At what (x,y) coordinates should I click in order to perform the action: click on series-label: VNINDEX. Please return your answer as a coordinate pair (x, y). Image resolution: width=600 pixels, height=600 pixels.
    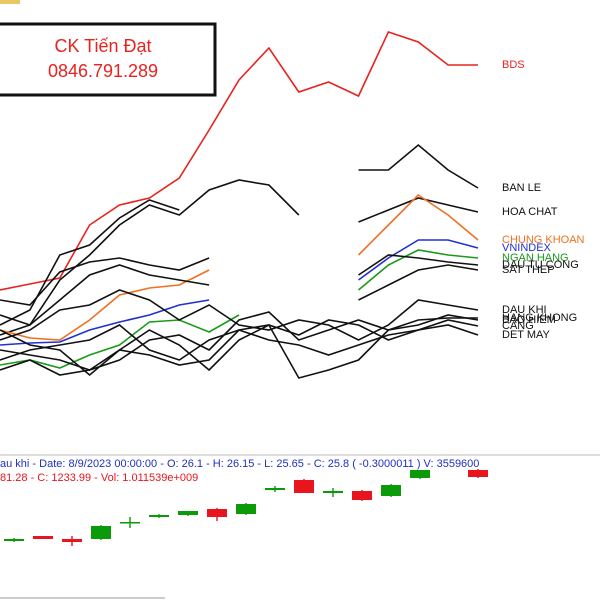
    Looking at the image, I should click on (527, 248).